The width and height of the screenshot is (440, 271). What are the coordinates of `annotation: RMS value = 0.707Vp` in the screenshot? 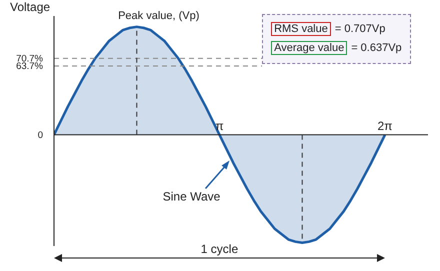 It's located at (329, 29).